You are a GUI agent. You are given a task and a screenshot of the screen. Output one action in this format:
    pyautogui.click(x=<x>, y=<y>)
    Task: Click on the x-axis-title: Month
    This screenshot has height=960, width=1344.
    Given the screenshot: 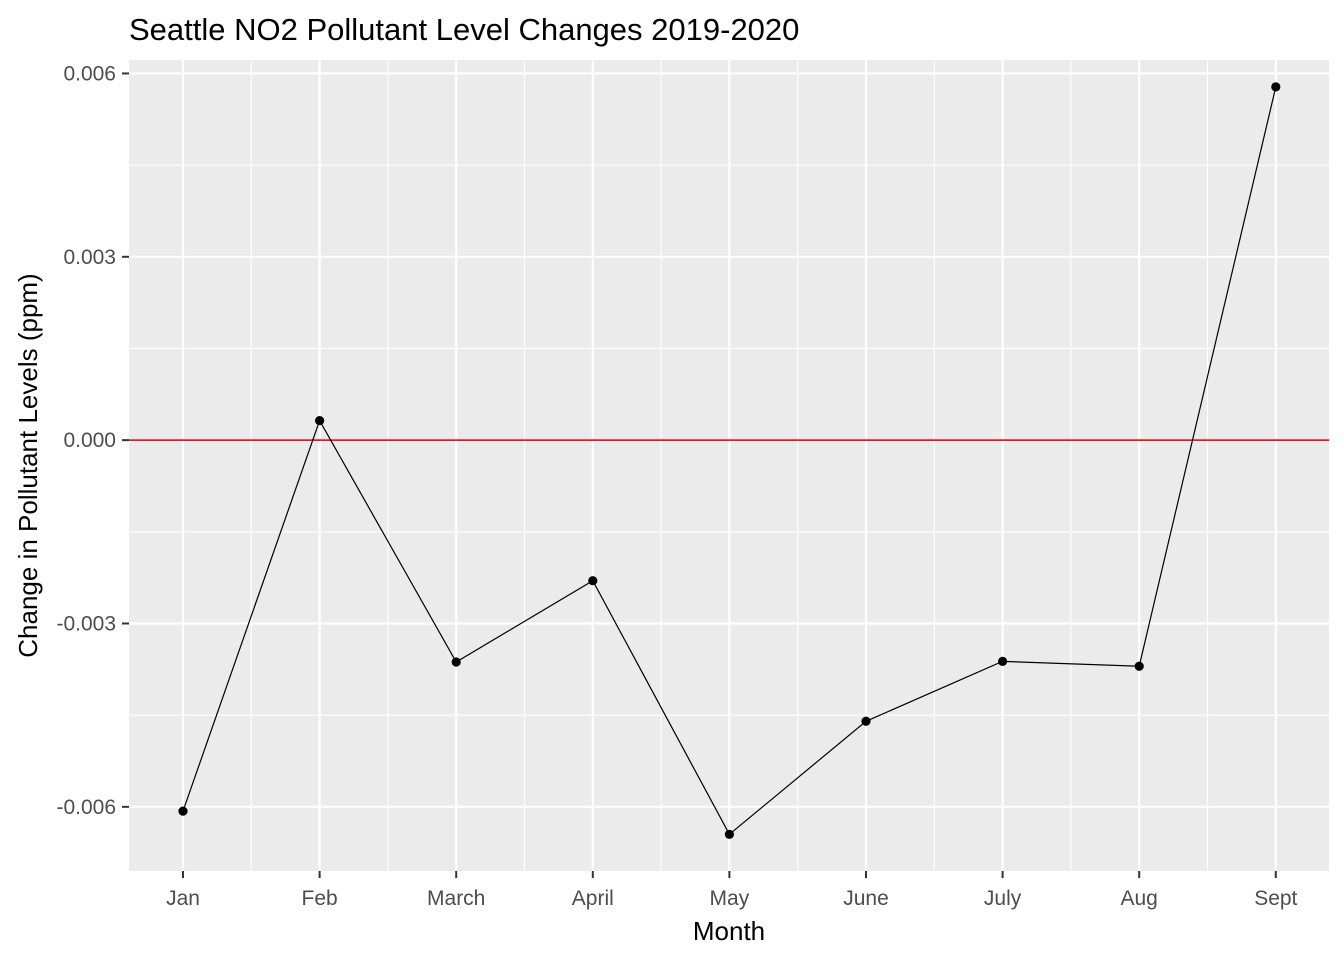 What is the action you would take?
    pyautogui.click(x=729, y=931)
    